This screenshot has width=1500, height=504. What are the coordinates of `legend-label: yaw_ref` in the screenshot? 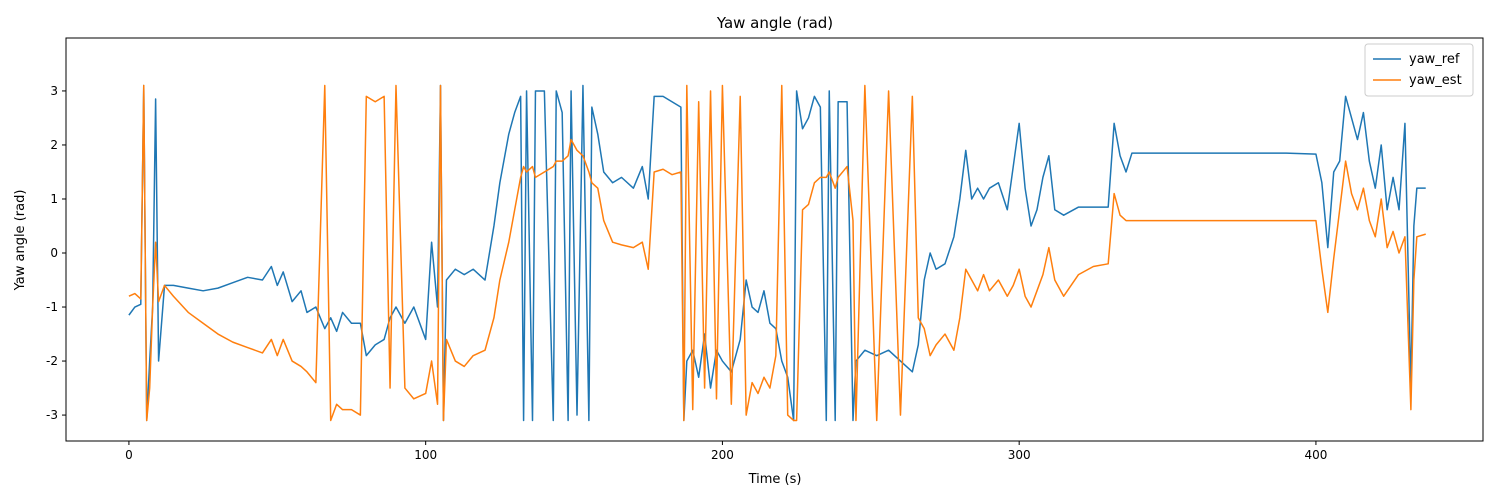 It's located at (1434, 59).